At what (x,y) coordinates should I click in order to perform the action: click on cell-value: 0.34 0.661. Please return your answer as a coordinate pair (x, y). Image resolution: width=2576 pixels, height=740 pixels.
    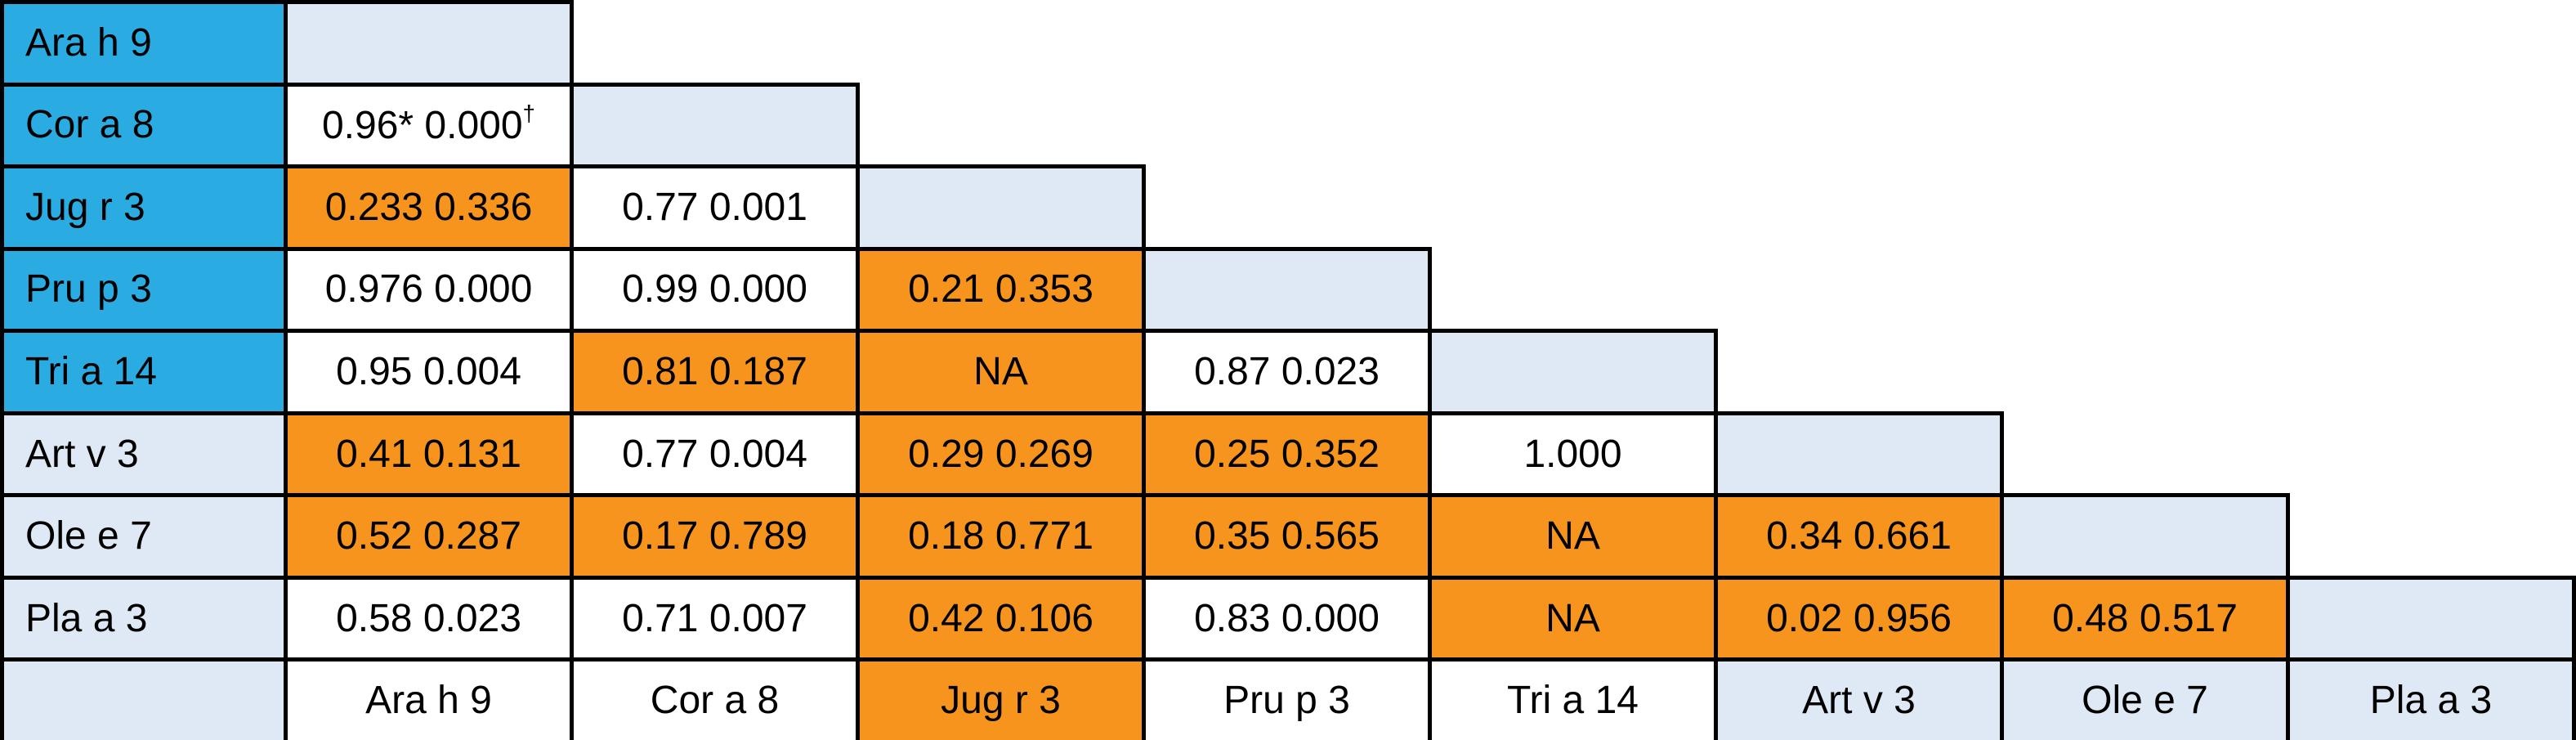
    Looking at the image, I should click on (1859, 536).